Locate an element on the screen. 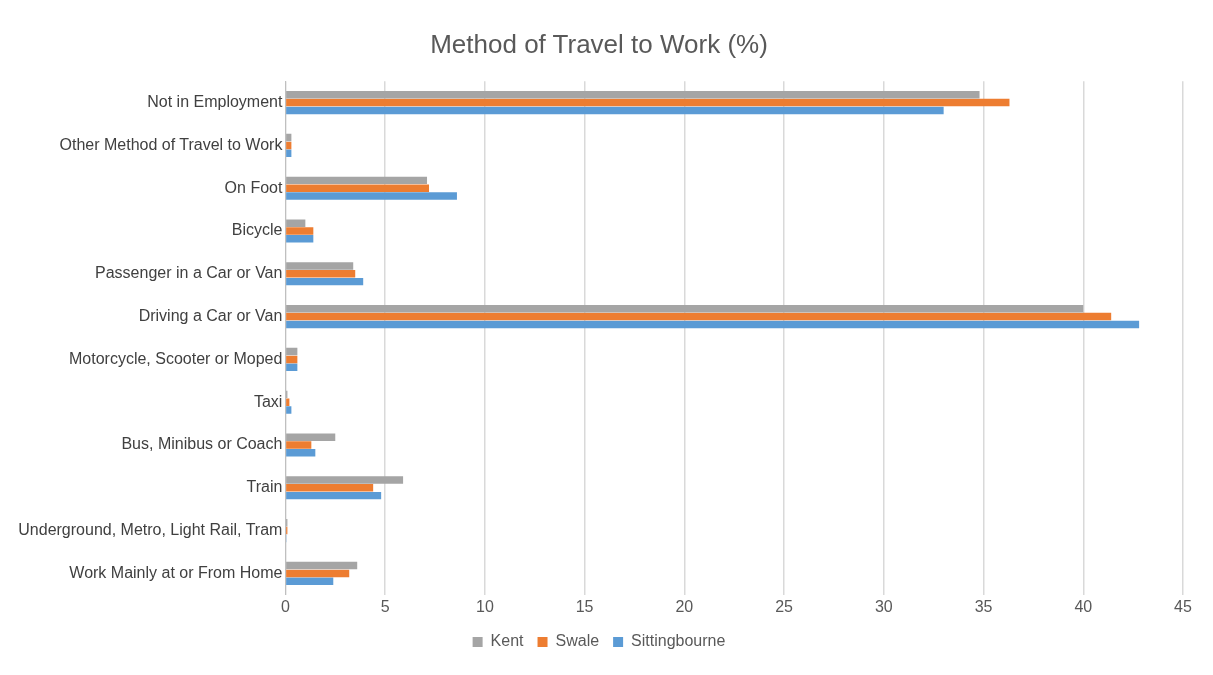  legend-label: Swale is located at coordinates (577, 641).